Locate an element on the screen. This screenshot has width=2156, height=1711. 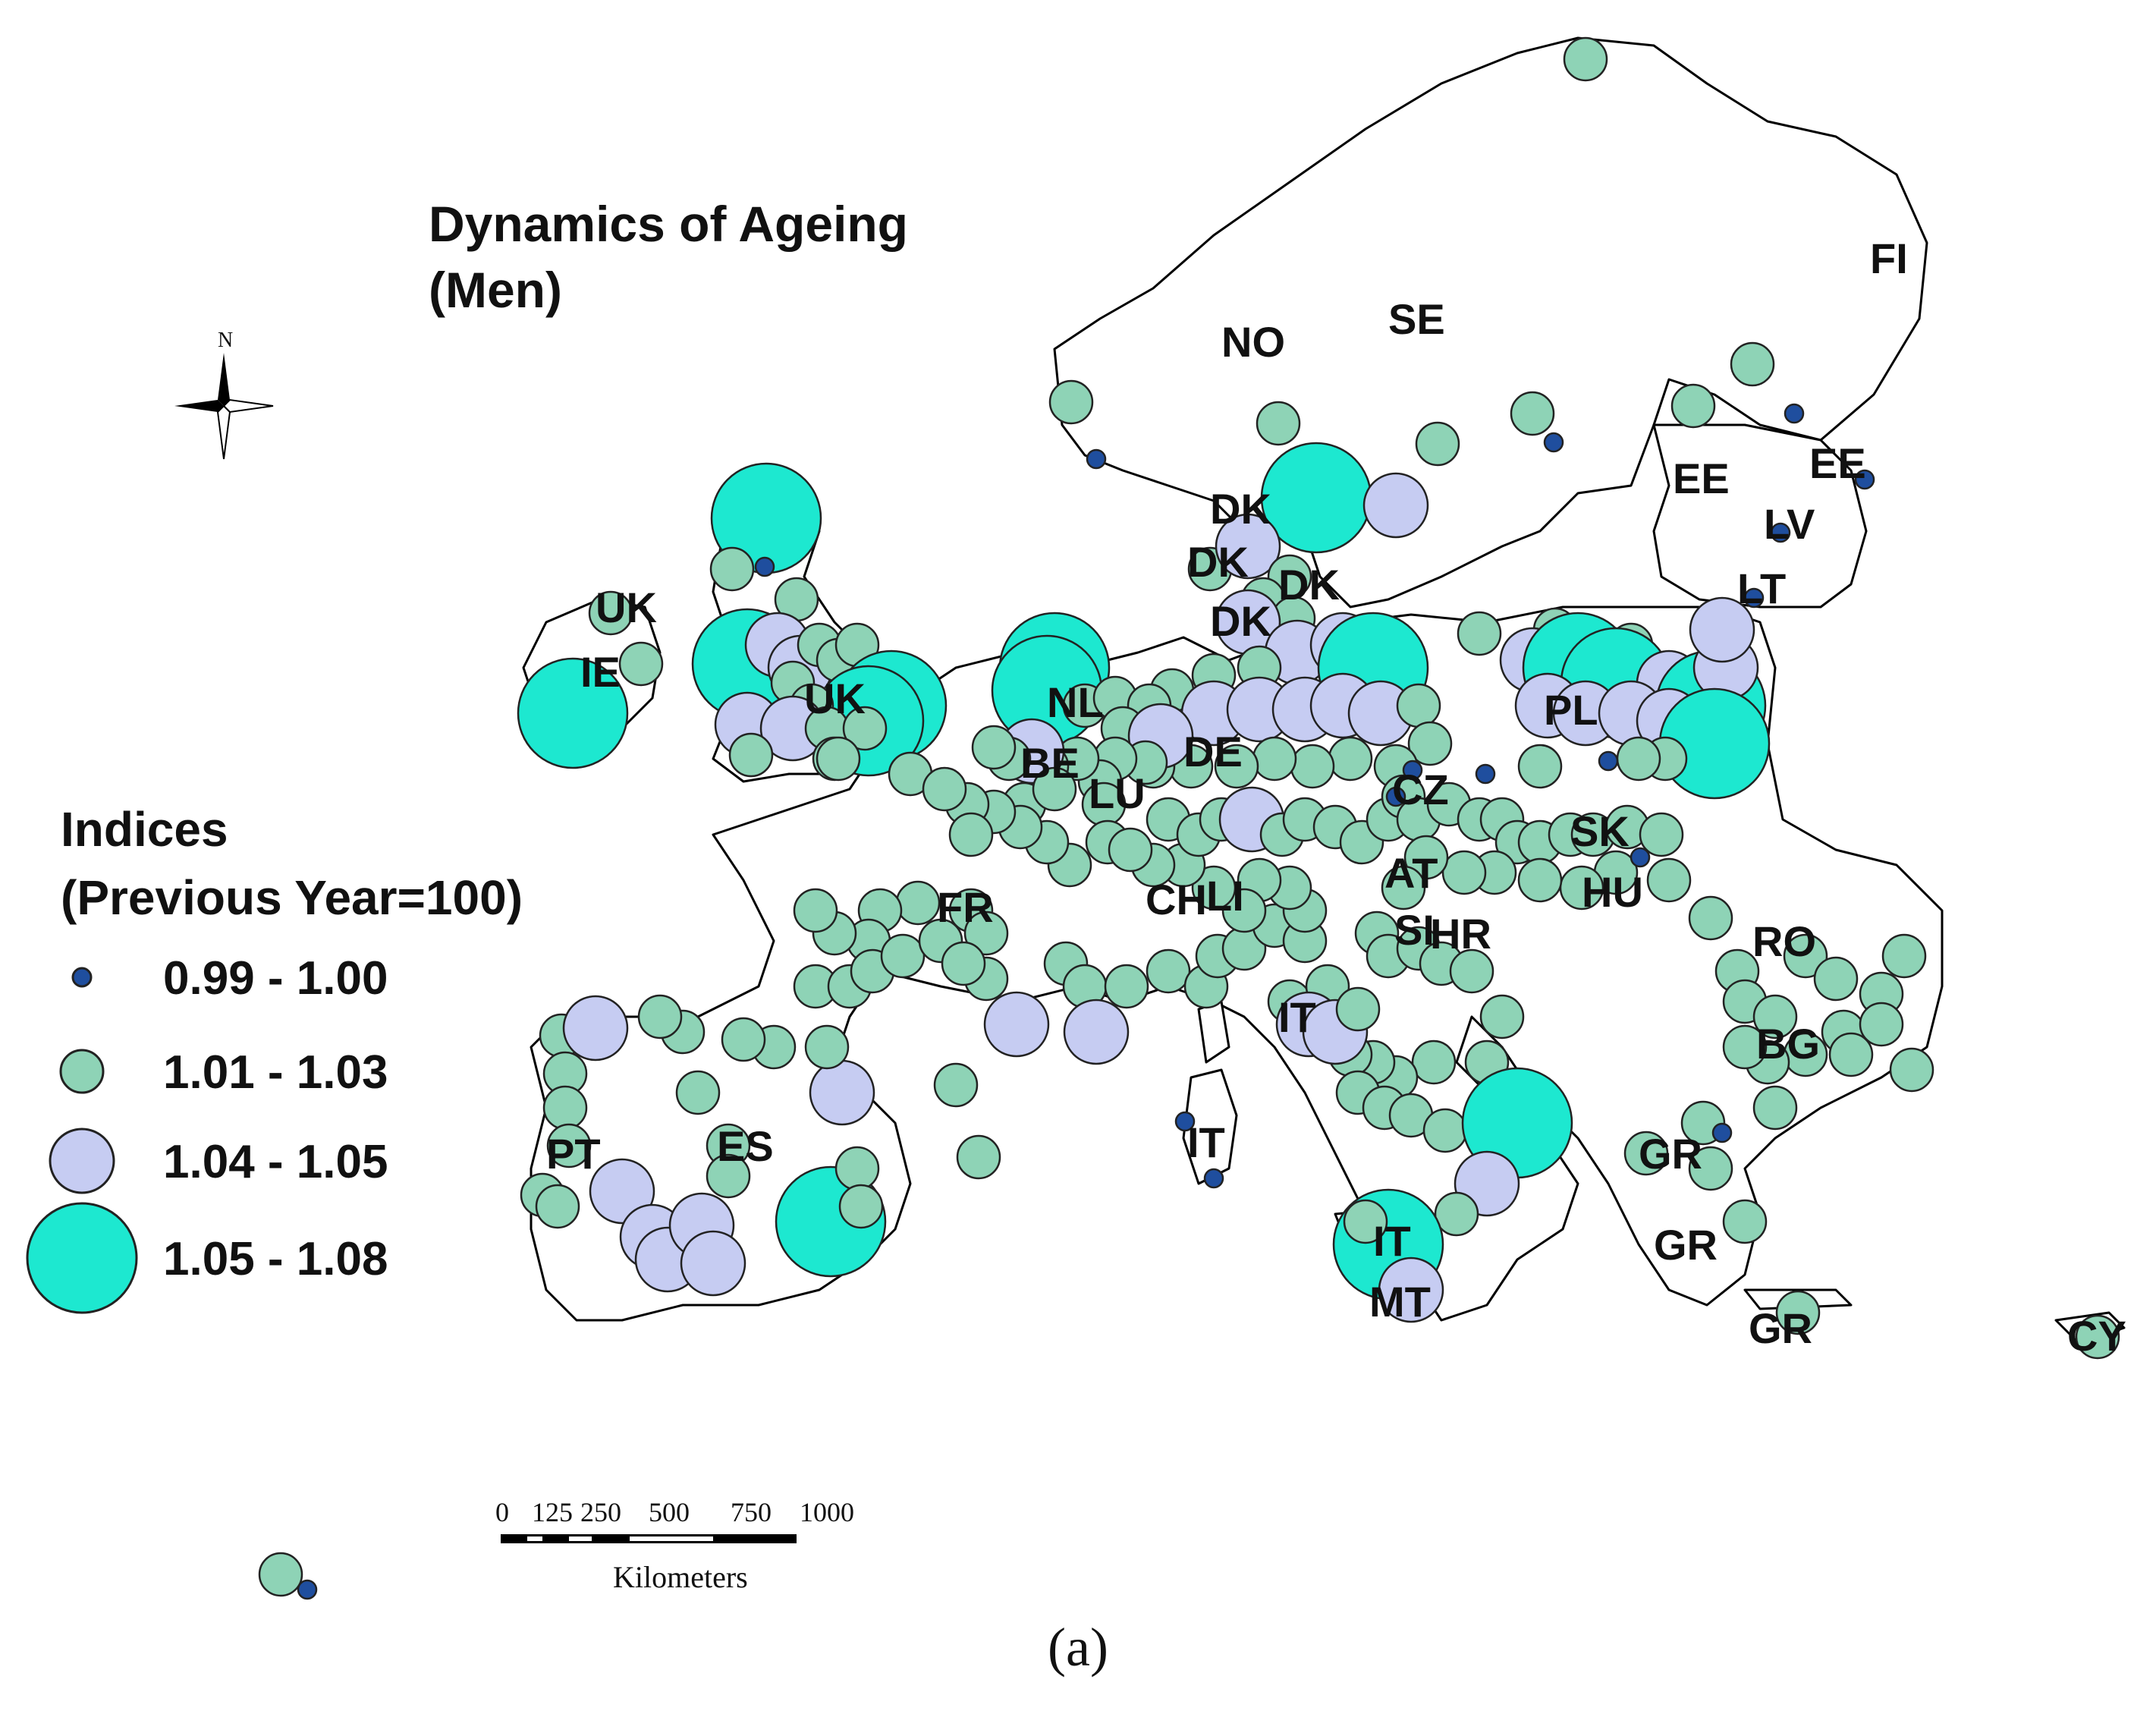
country-label-hu: HU is located at coordinates (1612, 892).